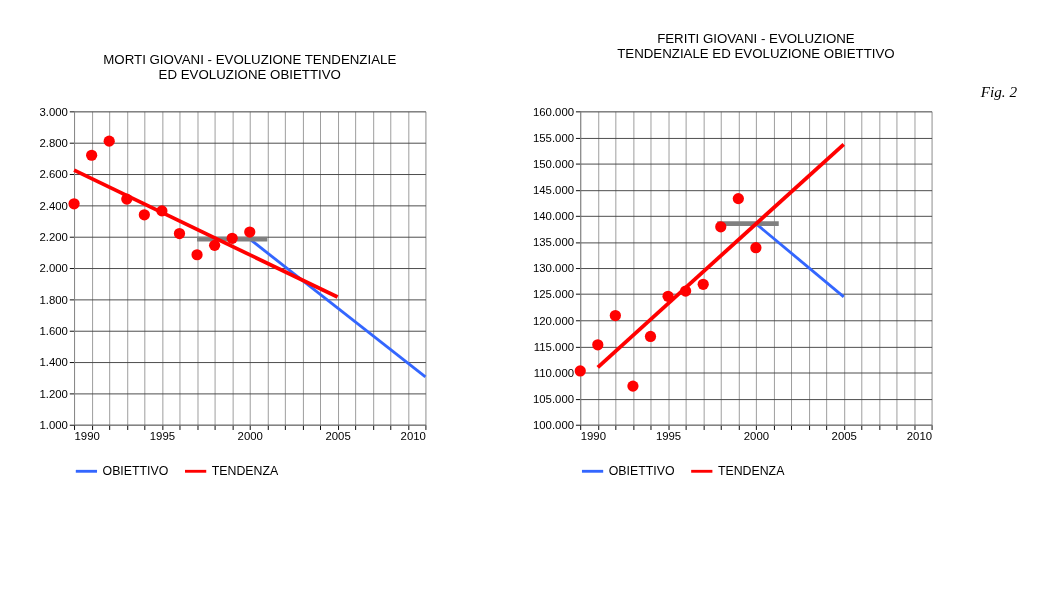 This screenshot has height=608, width=1037. Describe the element at coordinates (553, 163) in the screenshot. I see `y-tick-label: 150.000` at that location.